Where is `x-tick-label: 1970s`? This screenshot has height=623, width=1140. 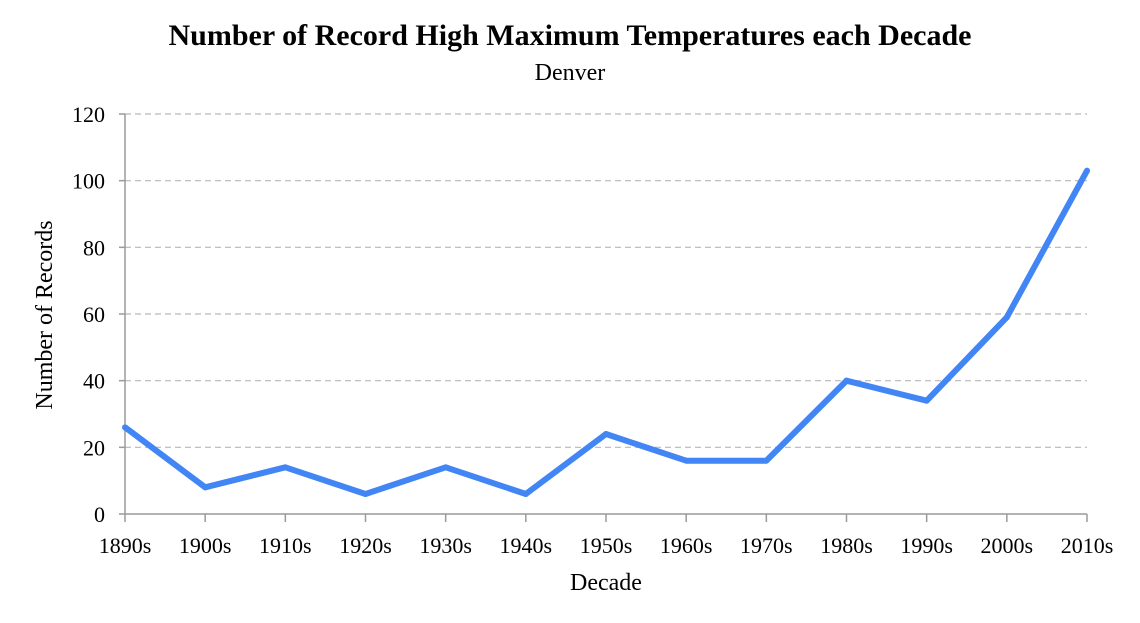
x-tick-label: 1970s is located at coordinates (766, 545).